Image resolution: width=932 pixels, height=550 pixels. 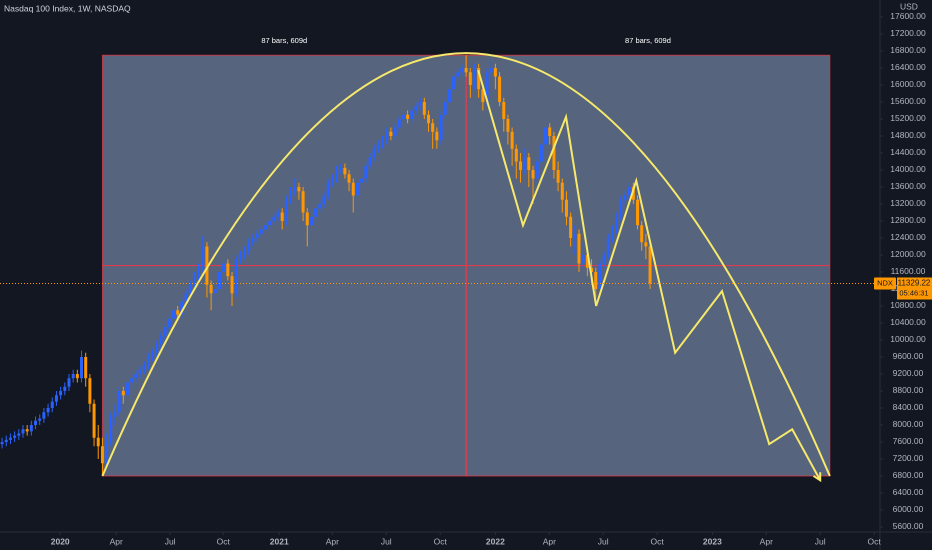 What do you see at coordinates (908, 458) in the screenshot?
I see `y-tick-label: 7200.00` at bounding box center [908, 458].